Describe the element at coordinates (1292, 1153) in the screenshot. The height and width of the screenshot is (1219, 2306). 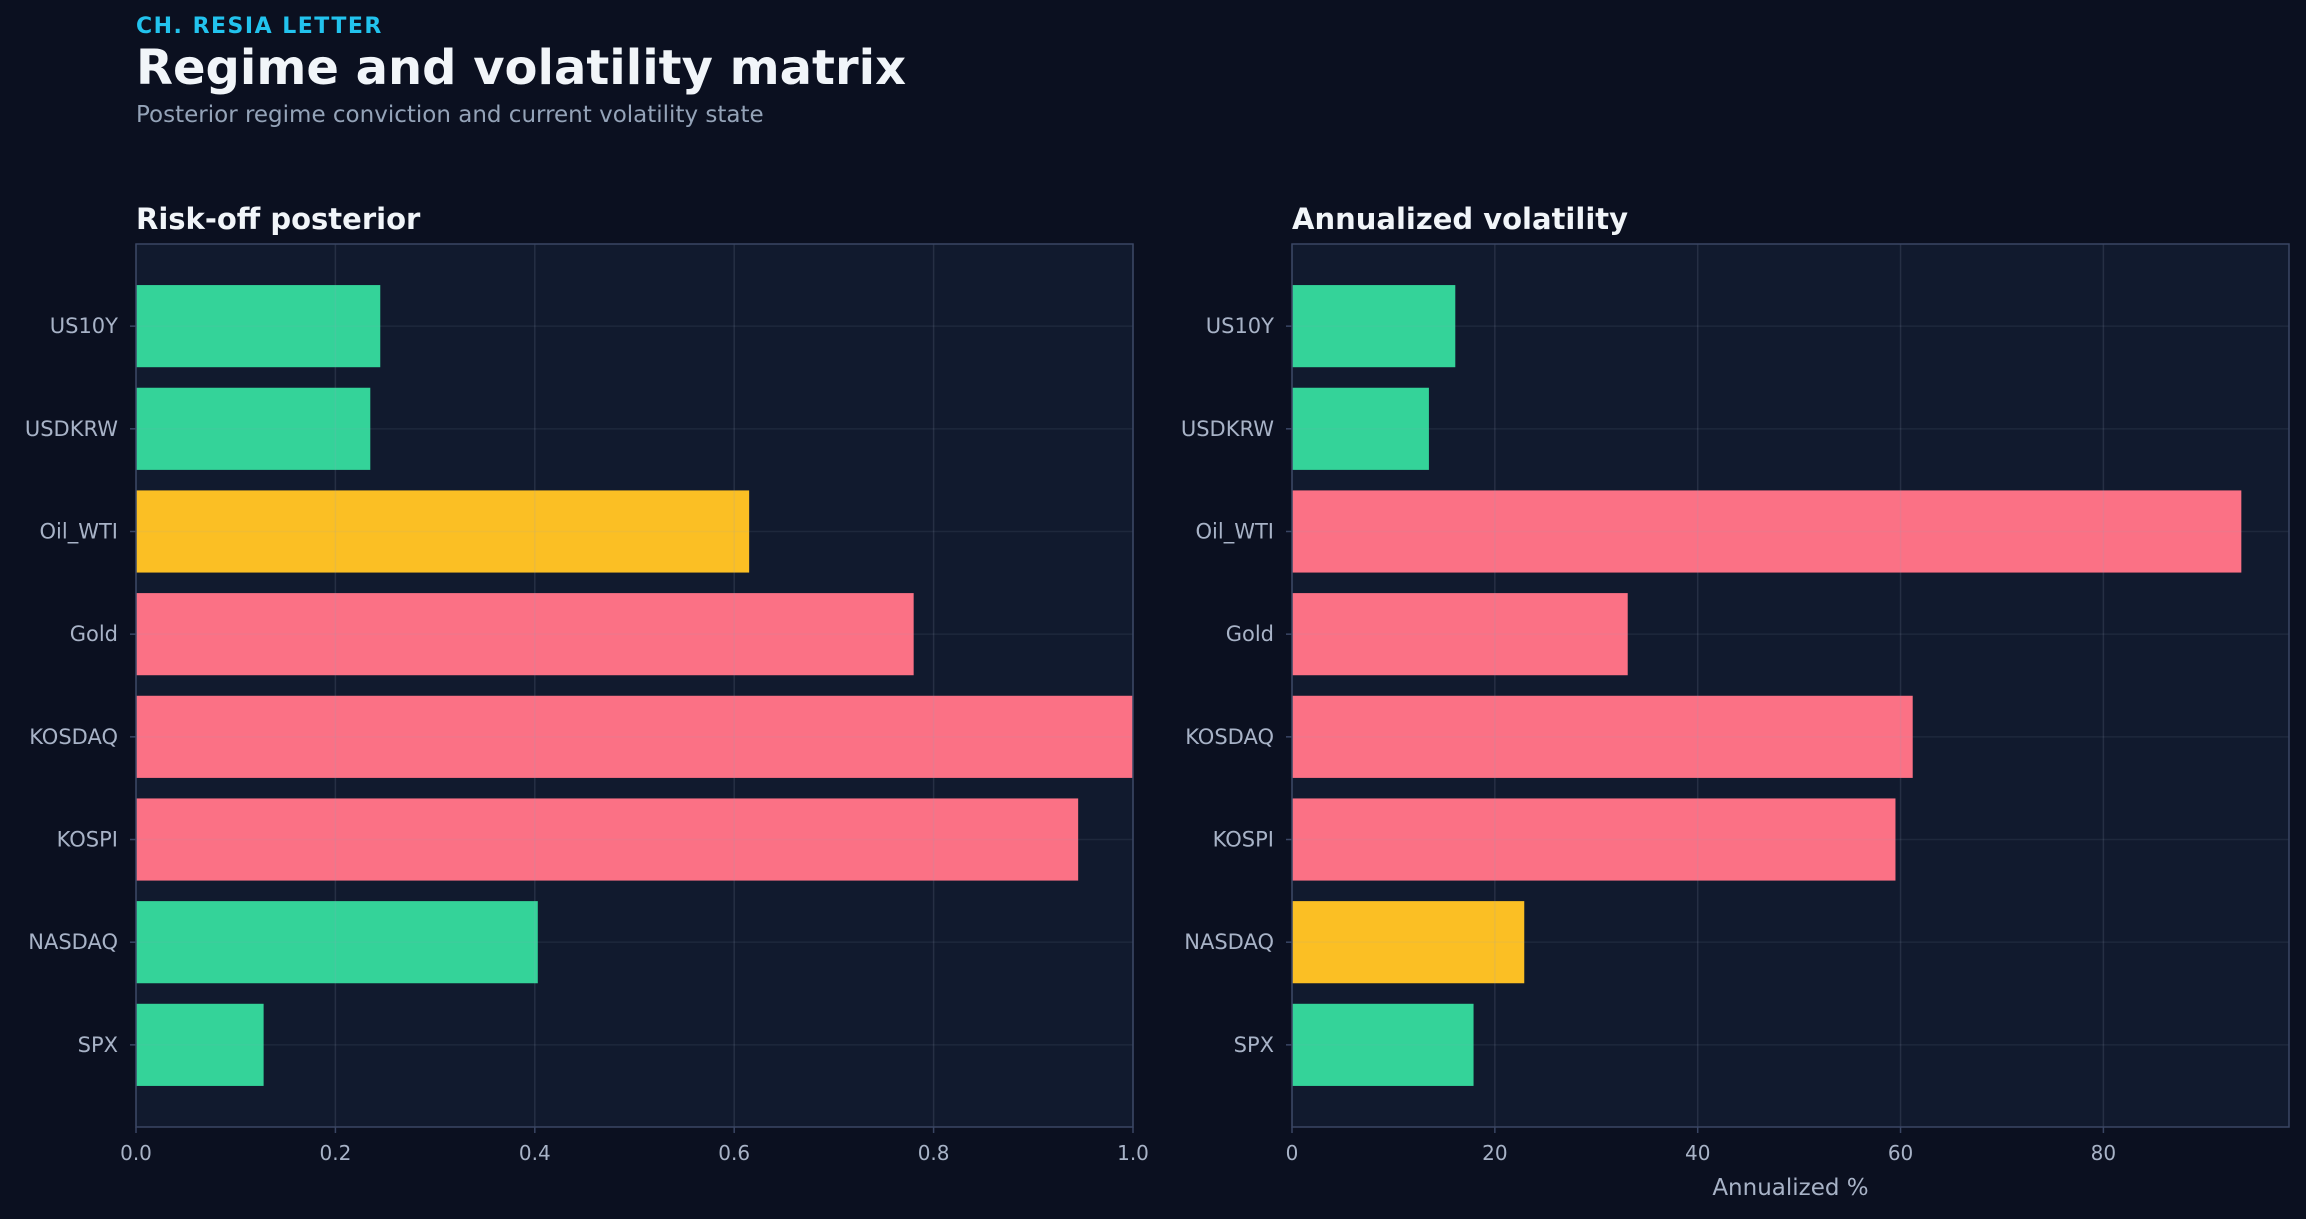
I see `x-tick-label: 0` at that location.